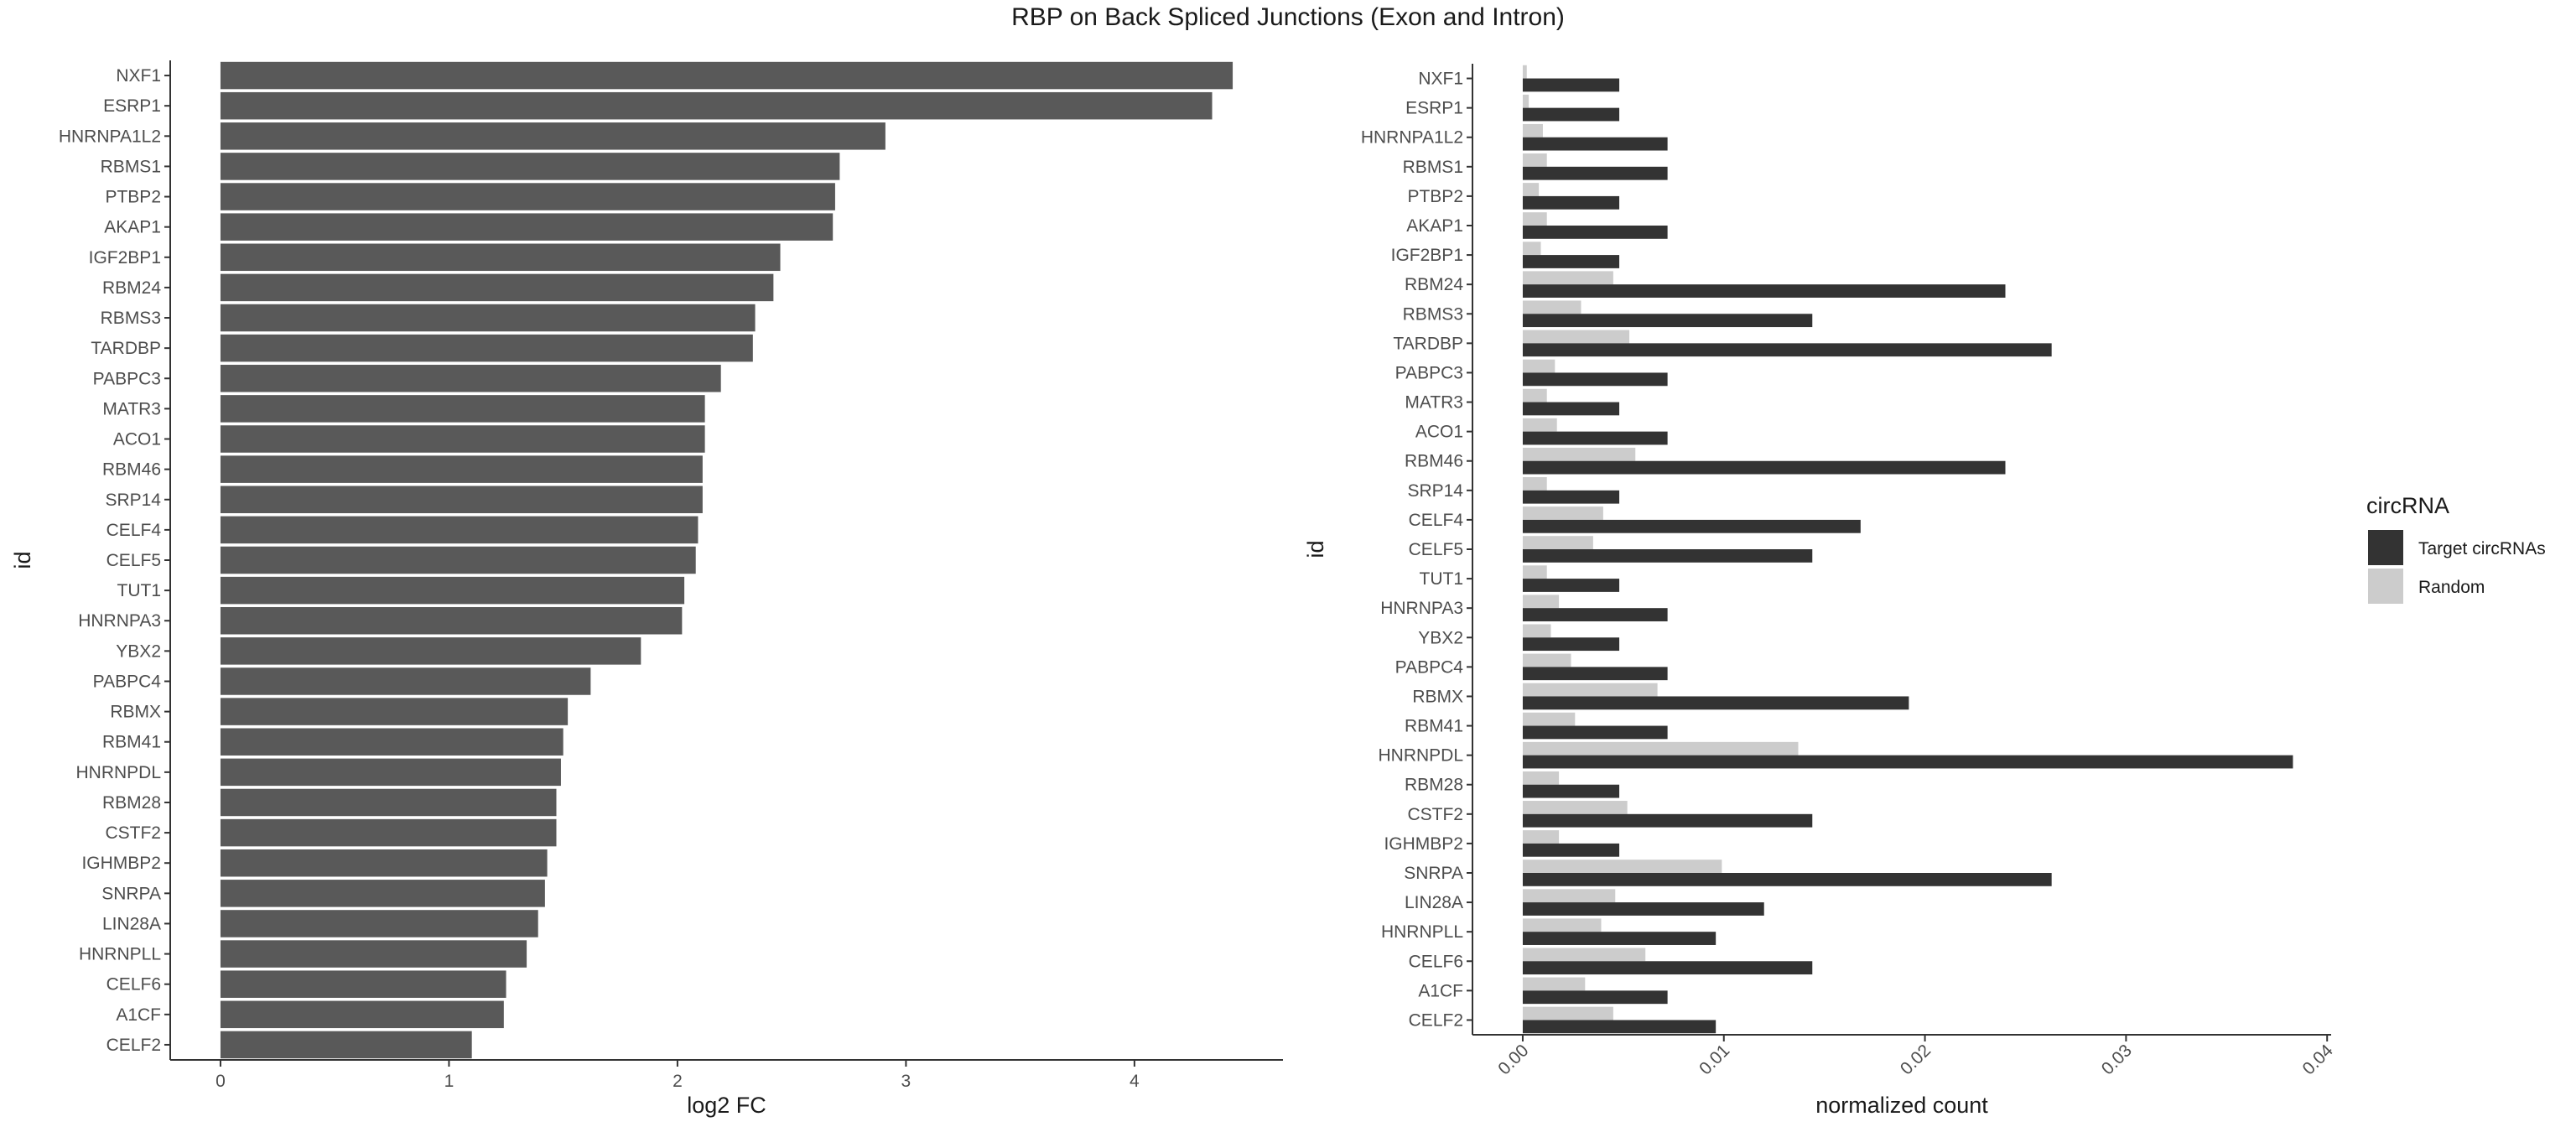 Image resolution: width=2576 pixels, height=1127 pixels. I want to click on y-tick-label: HNRNPLL, so click(120, 954).